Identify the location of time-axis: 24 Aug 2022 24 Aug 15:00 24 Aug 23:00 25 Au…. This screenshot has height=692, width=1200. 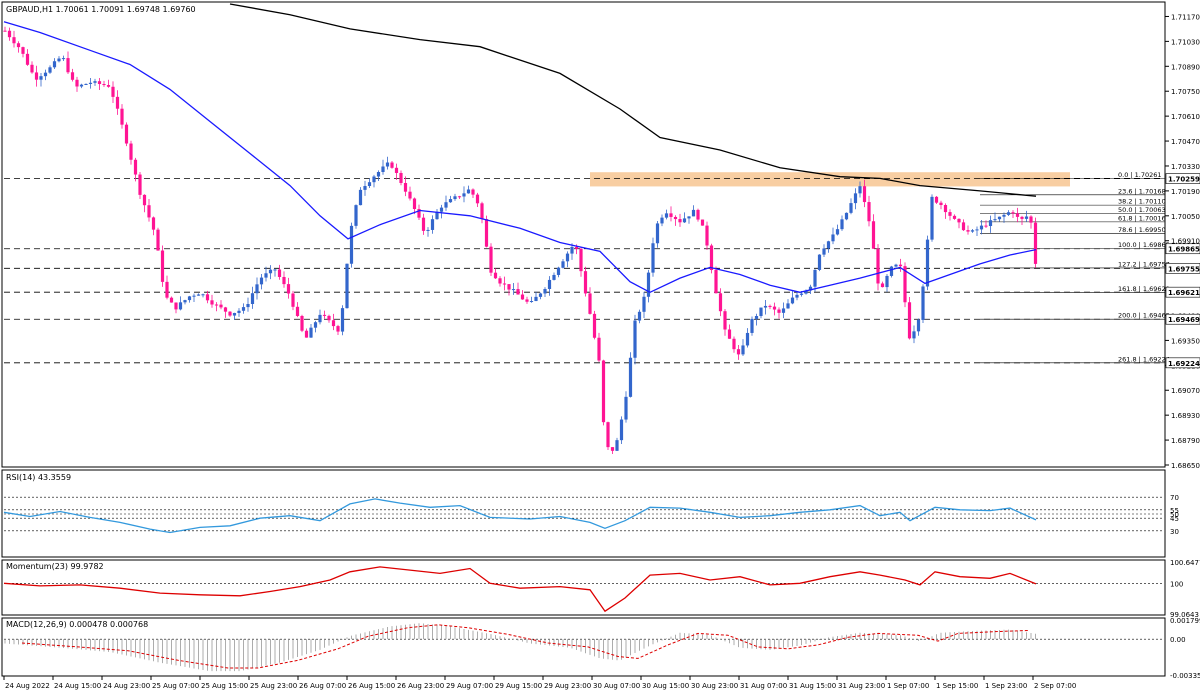
(539, 683).